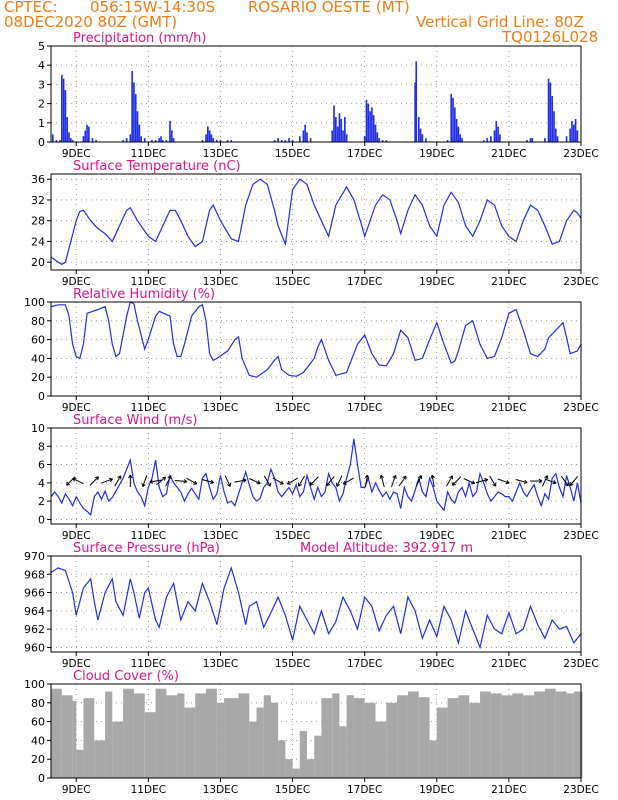 This screenshot has width=618, height=800. Describe the element at coordinates (316, 607) in the screenshot. I see `pressure-series-line` at that location.